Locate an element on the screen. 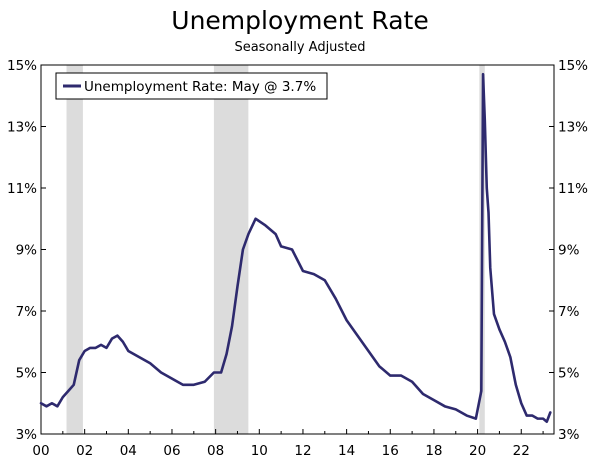 The image size is (600, 461). x-tick-label: 02 is located at coordinates (84, 451).